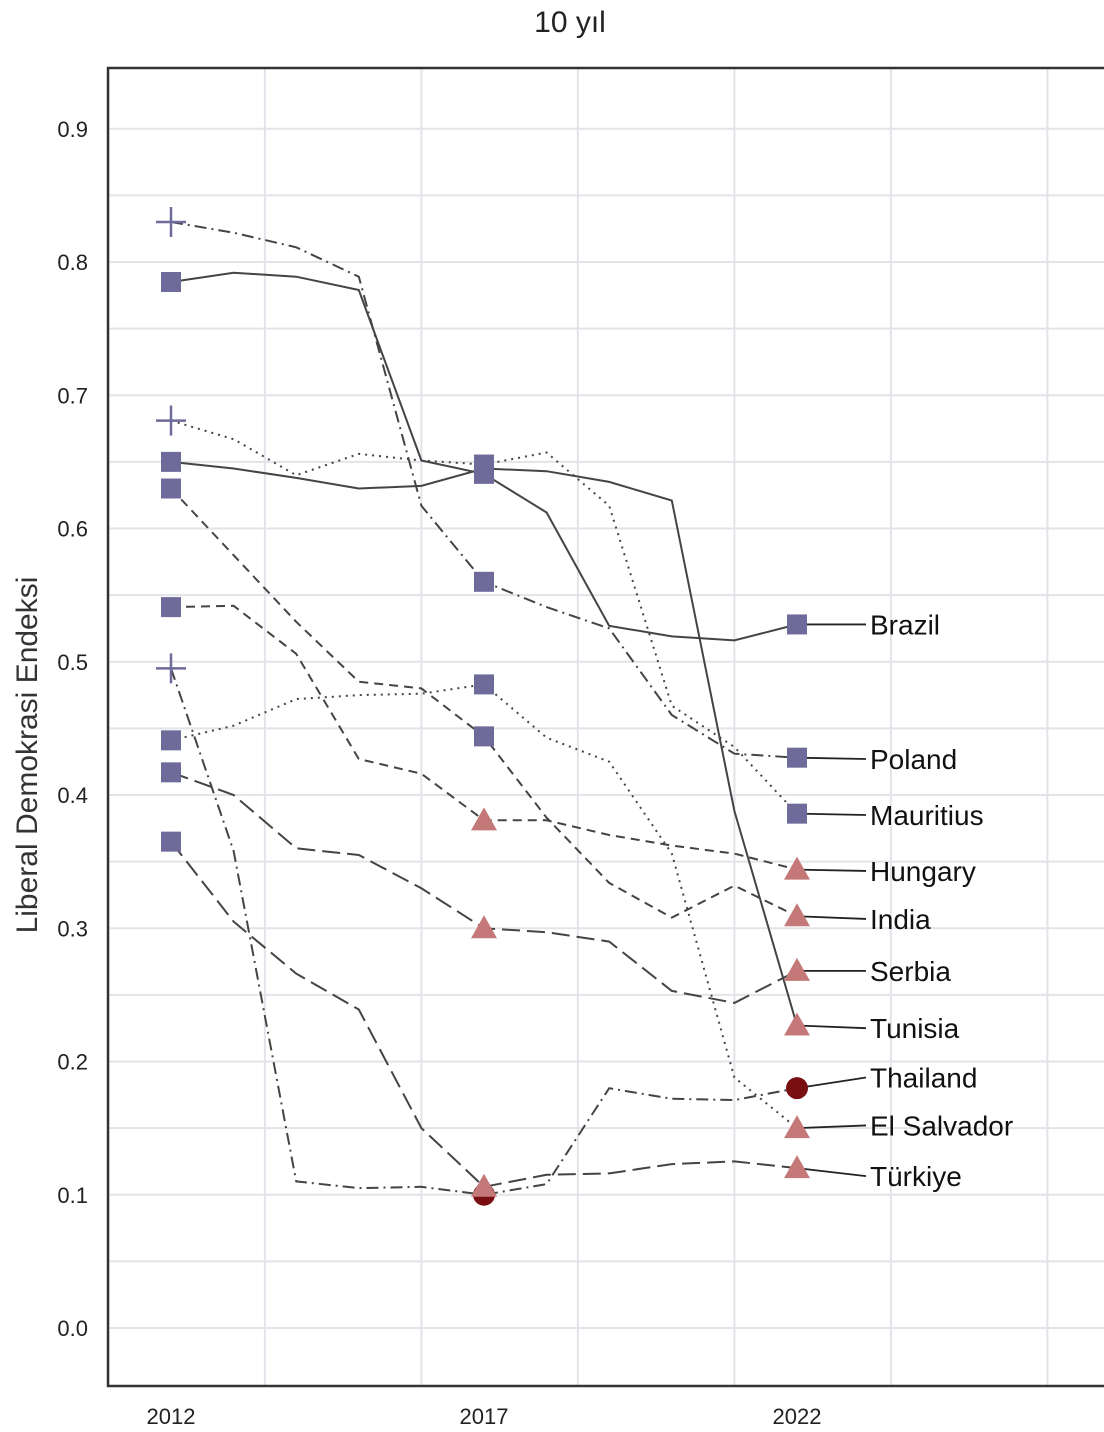  Describe the element at coordinates (797, 1088) in the screenshot. I see `circle-marker` at that location.